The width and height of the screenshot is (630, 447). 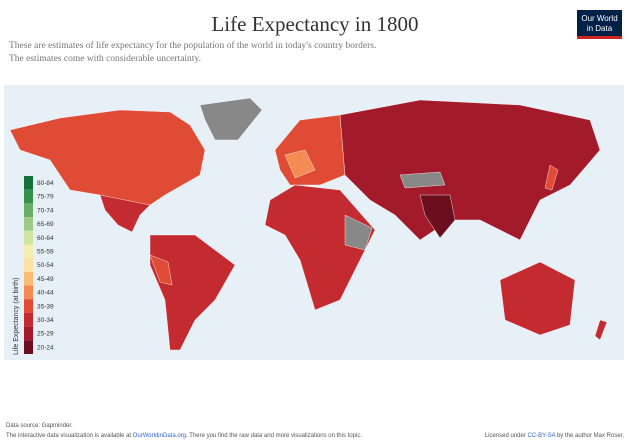 I want to click on japan, so click(x=551, y=177).